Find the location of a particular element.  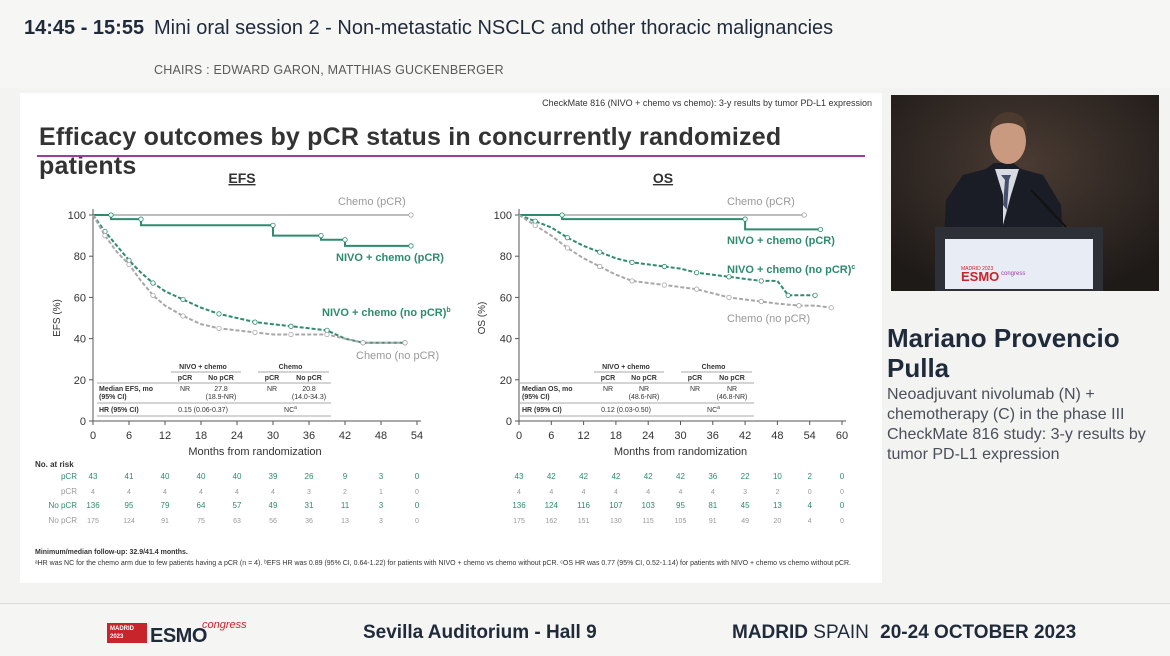

logo-congress-text: congress is located at coordinates (224, 625).